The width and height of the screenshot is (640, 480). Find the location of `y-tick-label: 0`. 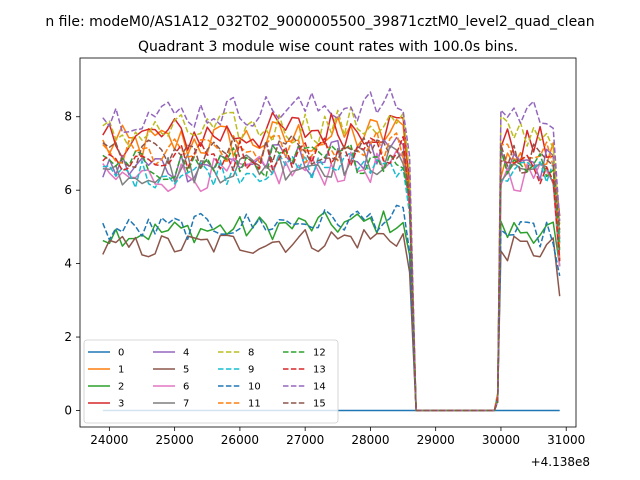

y-tick-label: 0 is located at coordinates (68, 410).